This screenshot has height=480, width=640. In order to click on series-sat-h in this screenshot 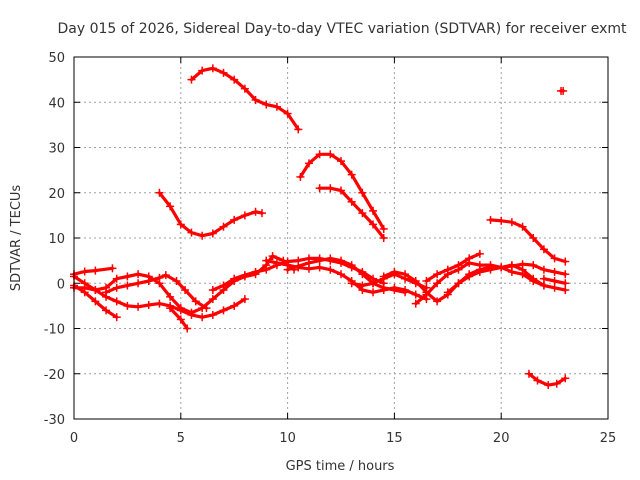, I will do `click(245, 99)`.